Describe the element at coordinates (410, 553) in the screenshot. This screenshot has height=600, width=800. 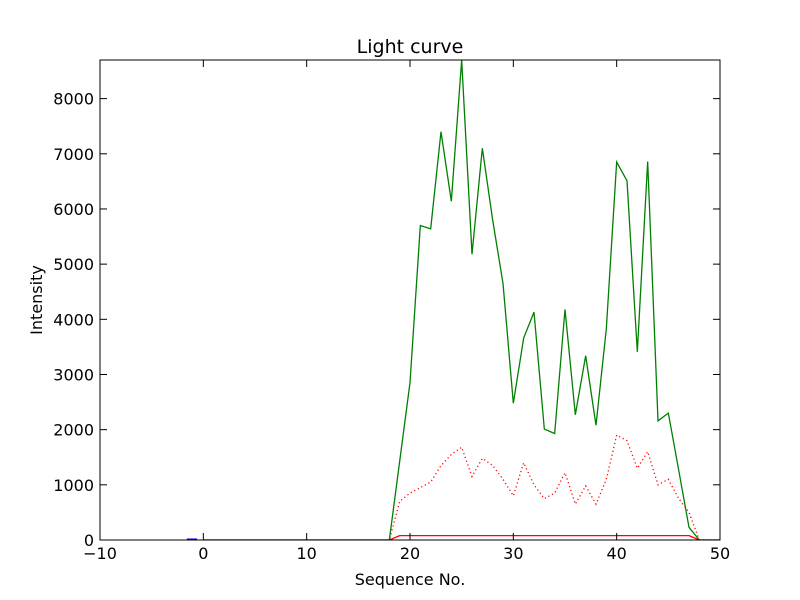
I see `x-tick-label: 20` at that location.